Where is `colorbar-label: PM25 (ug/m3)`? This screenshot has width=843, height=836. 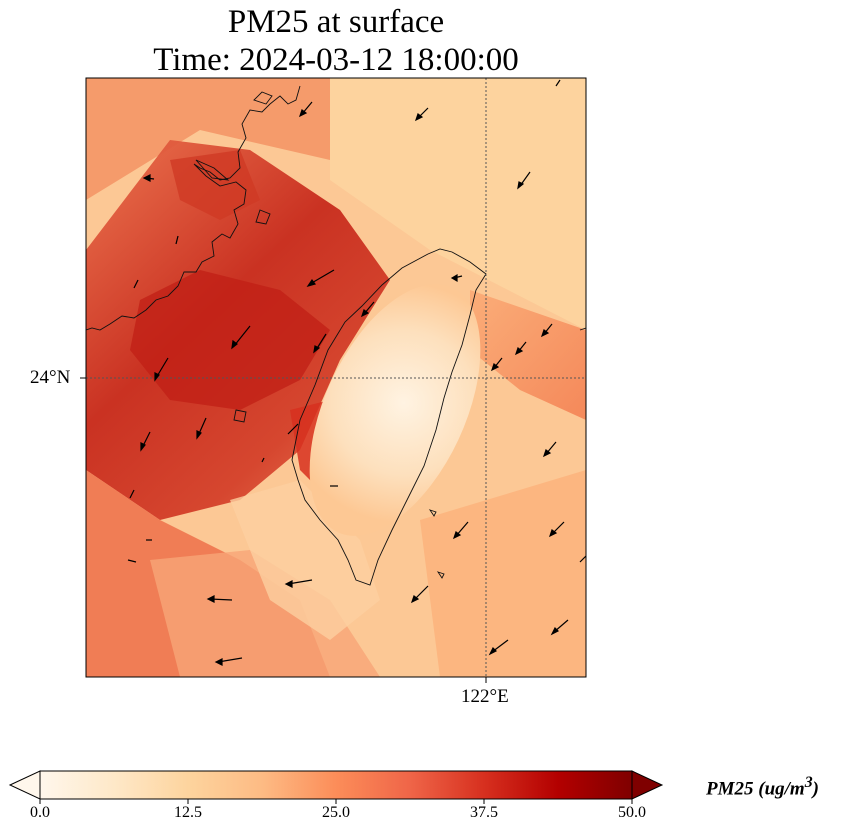
colorbar-label: PM25 (ug/m3) is located at coordinates (762, 787).